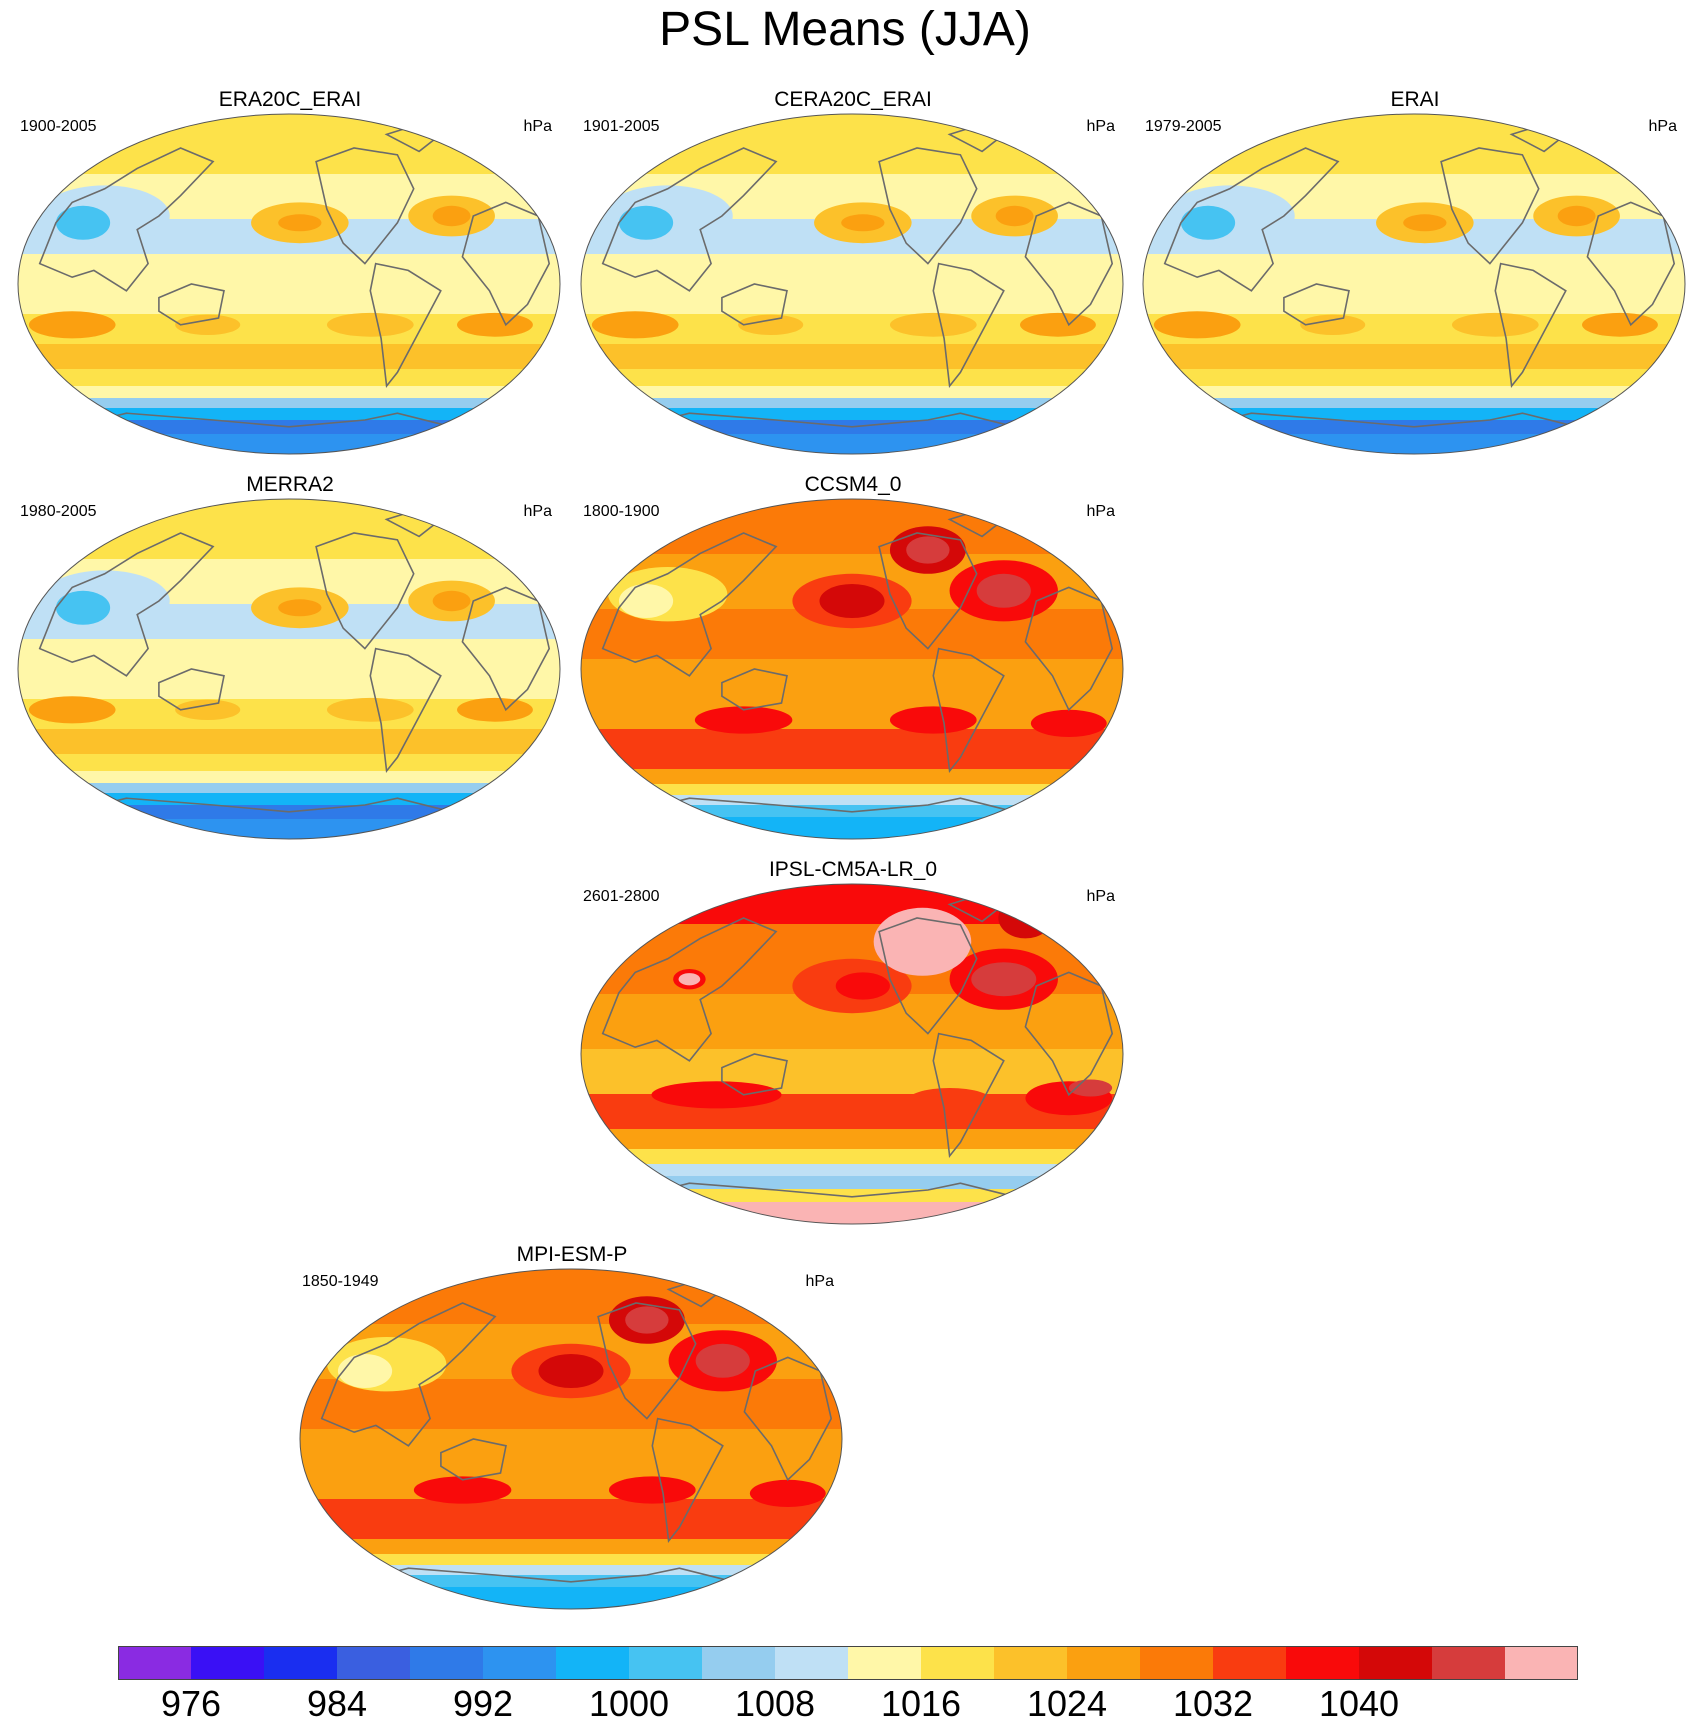  What do you see at coordinates (848, 1684) in the screenshot?
I see `colorbar: 976 984 992 1000 1008 1016 1024 1032 1040` at bounding box center [848, 1684].